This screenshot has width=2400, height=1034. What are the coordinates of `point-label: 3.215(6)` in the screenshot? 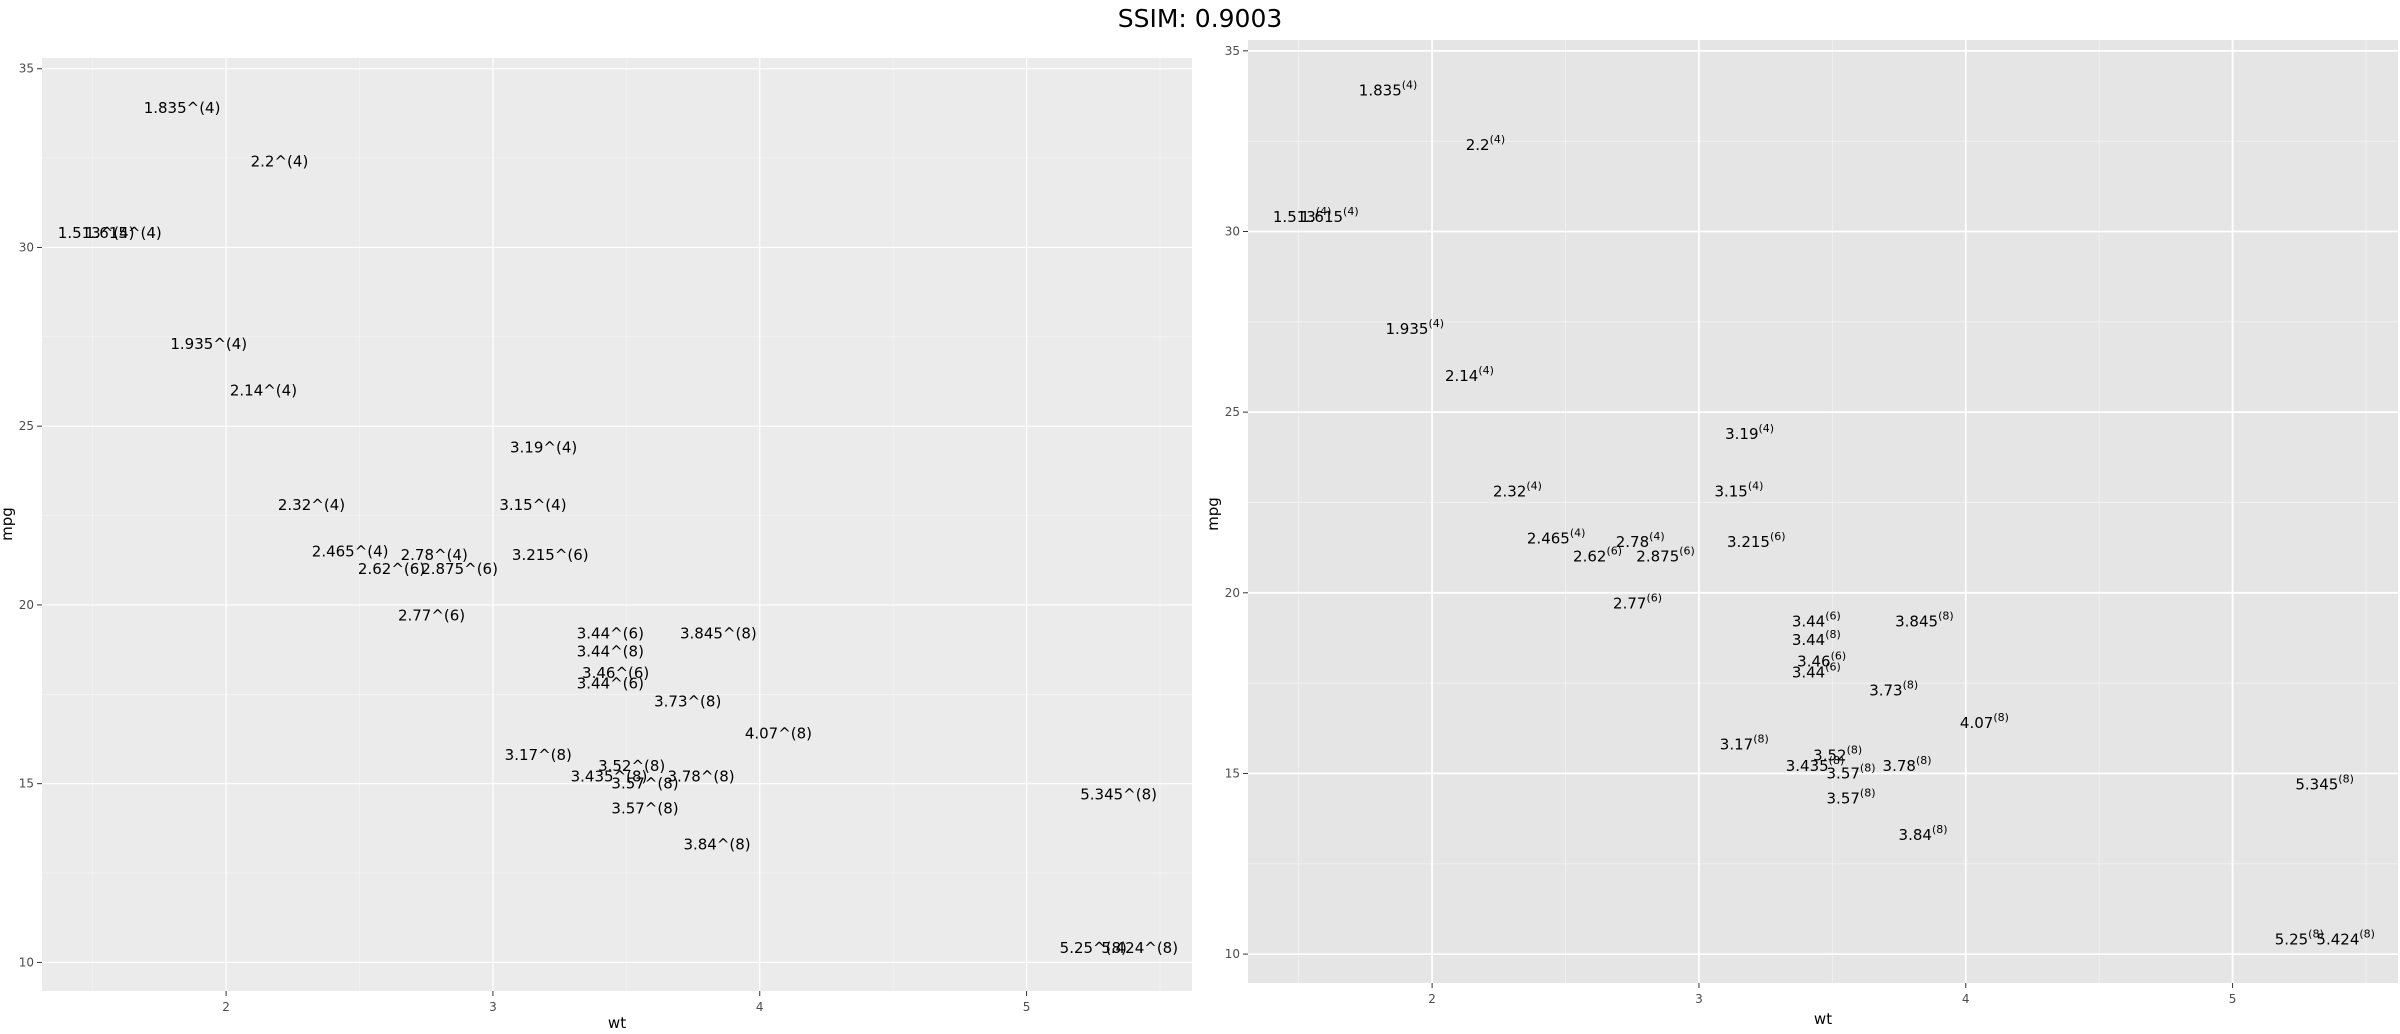 It's located at (1756, 540).